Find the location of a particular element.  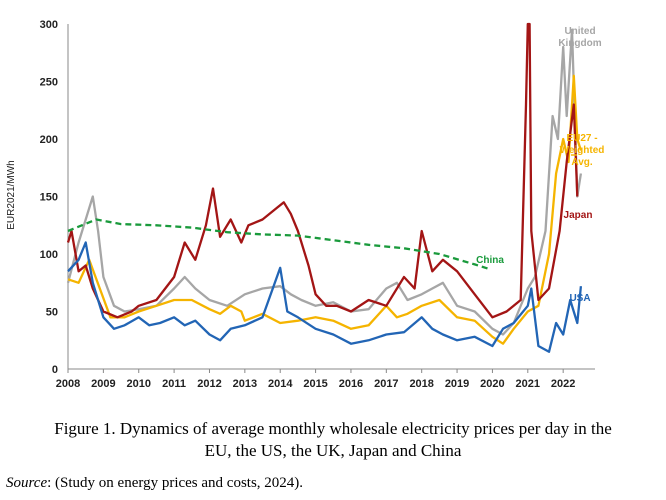

x-tick-label: 2009 is located at coordinates (103, 384).